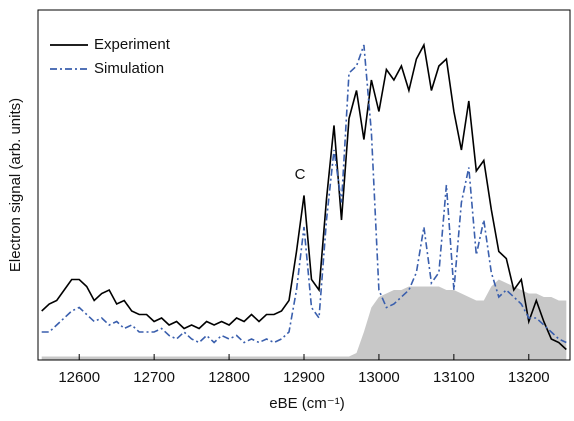 The height and width of the screenshot is (421, 574). I want to click on x-axis-label: eBE (cm⁻¹), so click(306, 403).